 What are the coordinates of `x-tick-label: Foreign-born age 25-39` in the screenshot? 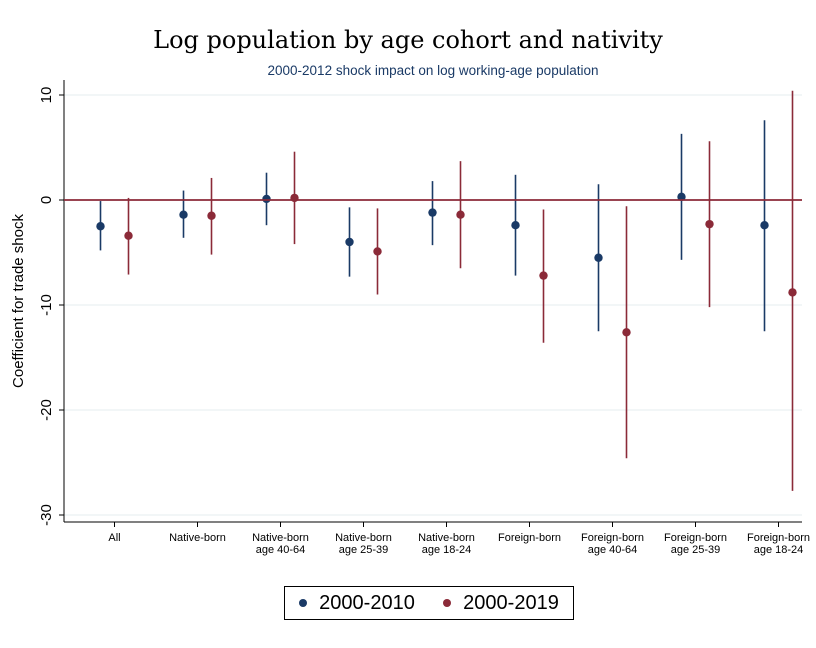 It's located at (695, 544).